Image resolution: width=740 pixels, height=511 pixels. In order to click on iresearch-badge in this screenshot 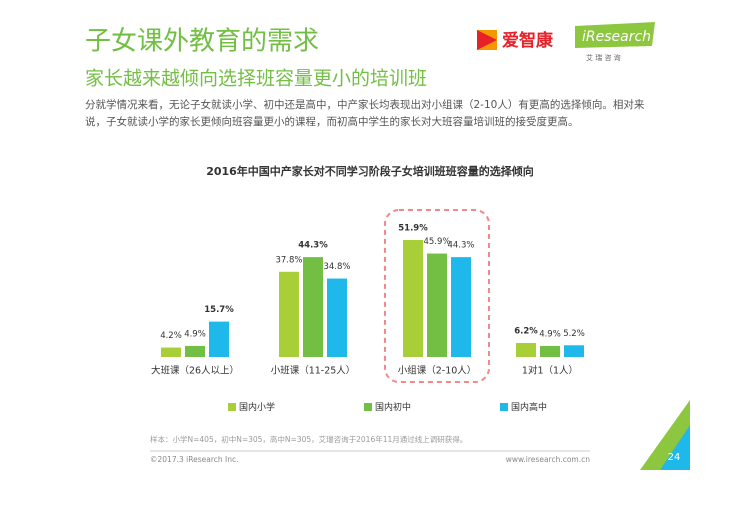, I will do `click(615, 35)`.